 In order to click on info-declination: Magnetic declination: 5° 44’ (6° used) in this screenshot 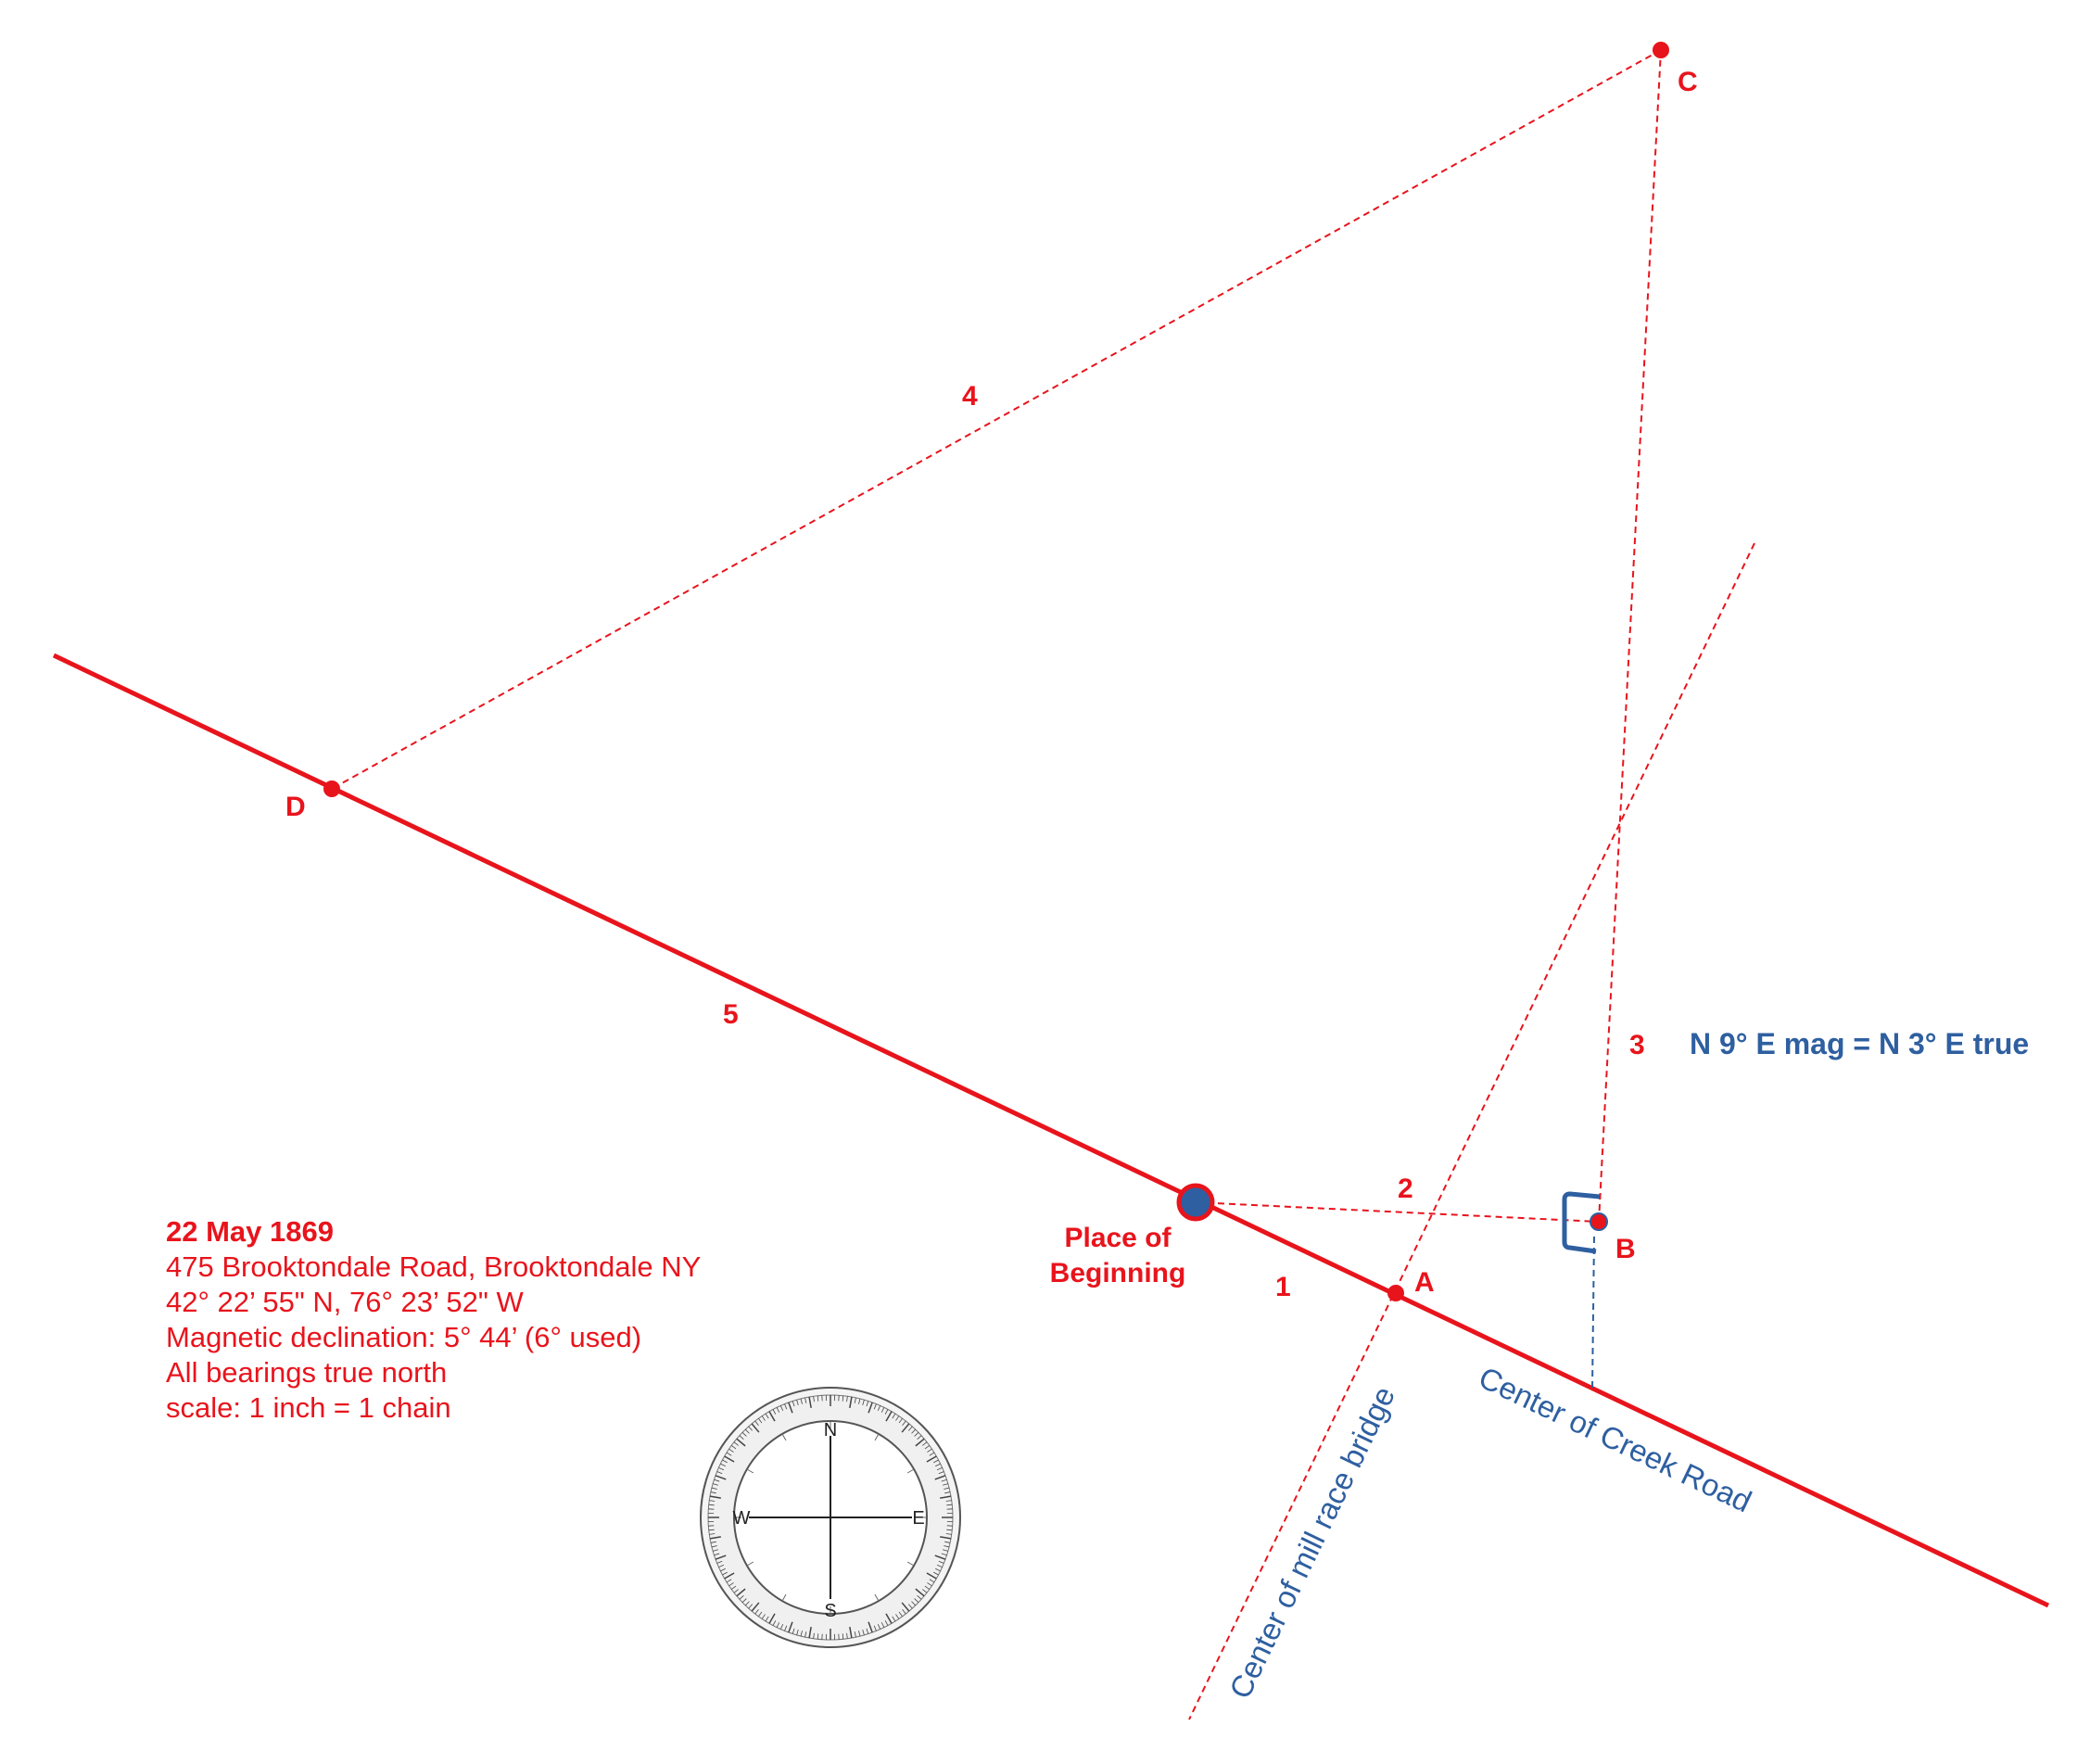, I will do `click(403, 1337)`.